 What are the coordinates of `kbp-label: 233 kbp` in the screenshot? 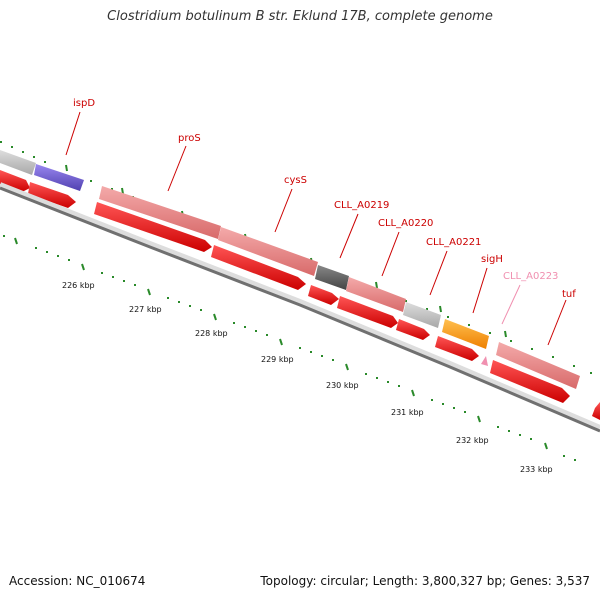 It's located at (536, 469).